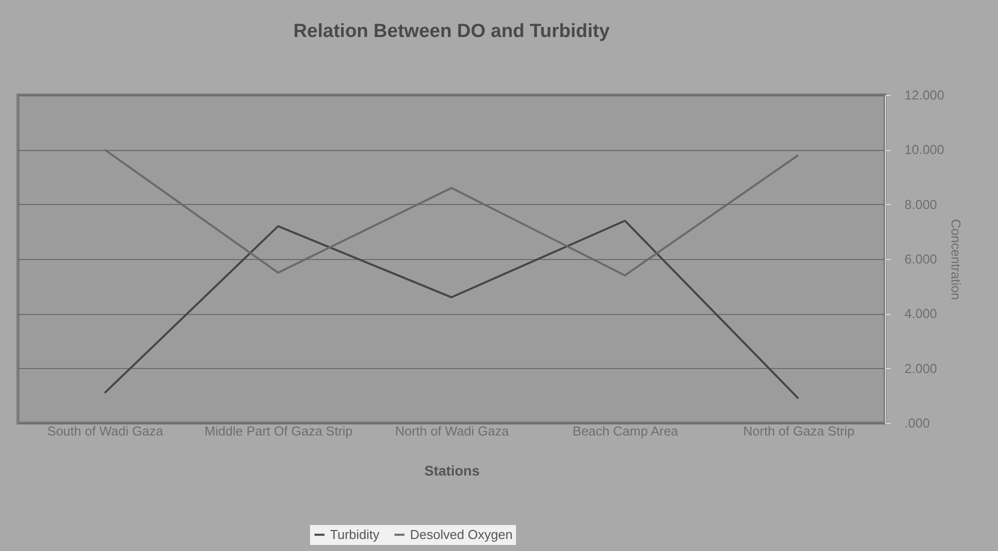  I want to click on legend-label: Turbidity, so click(355, 534).